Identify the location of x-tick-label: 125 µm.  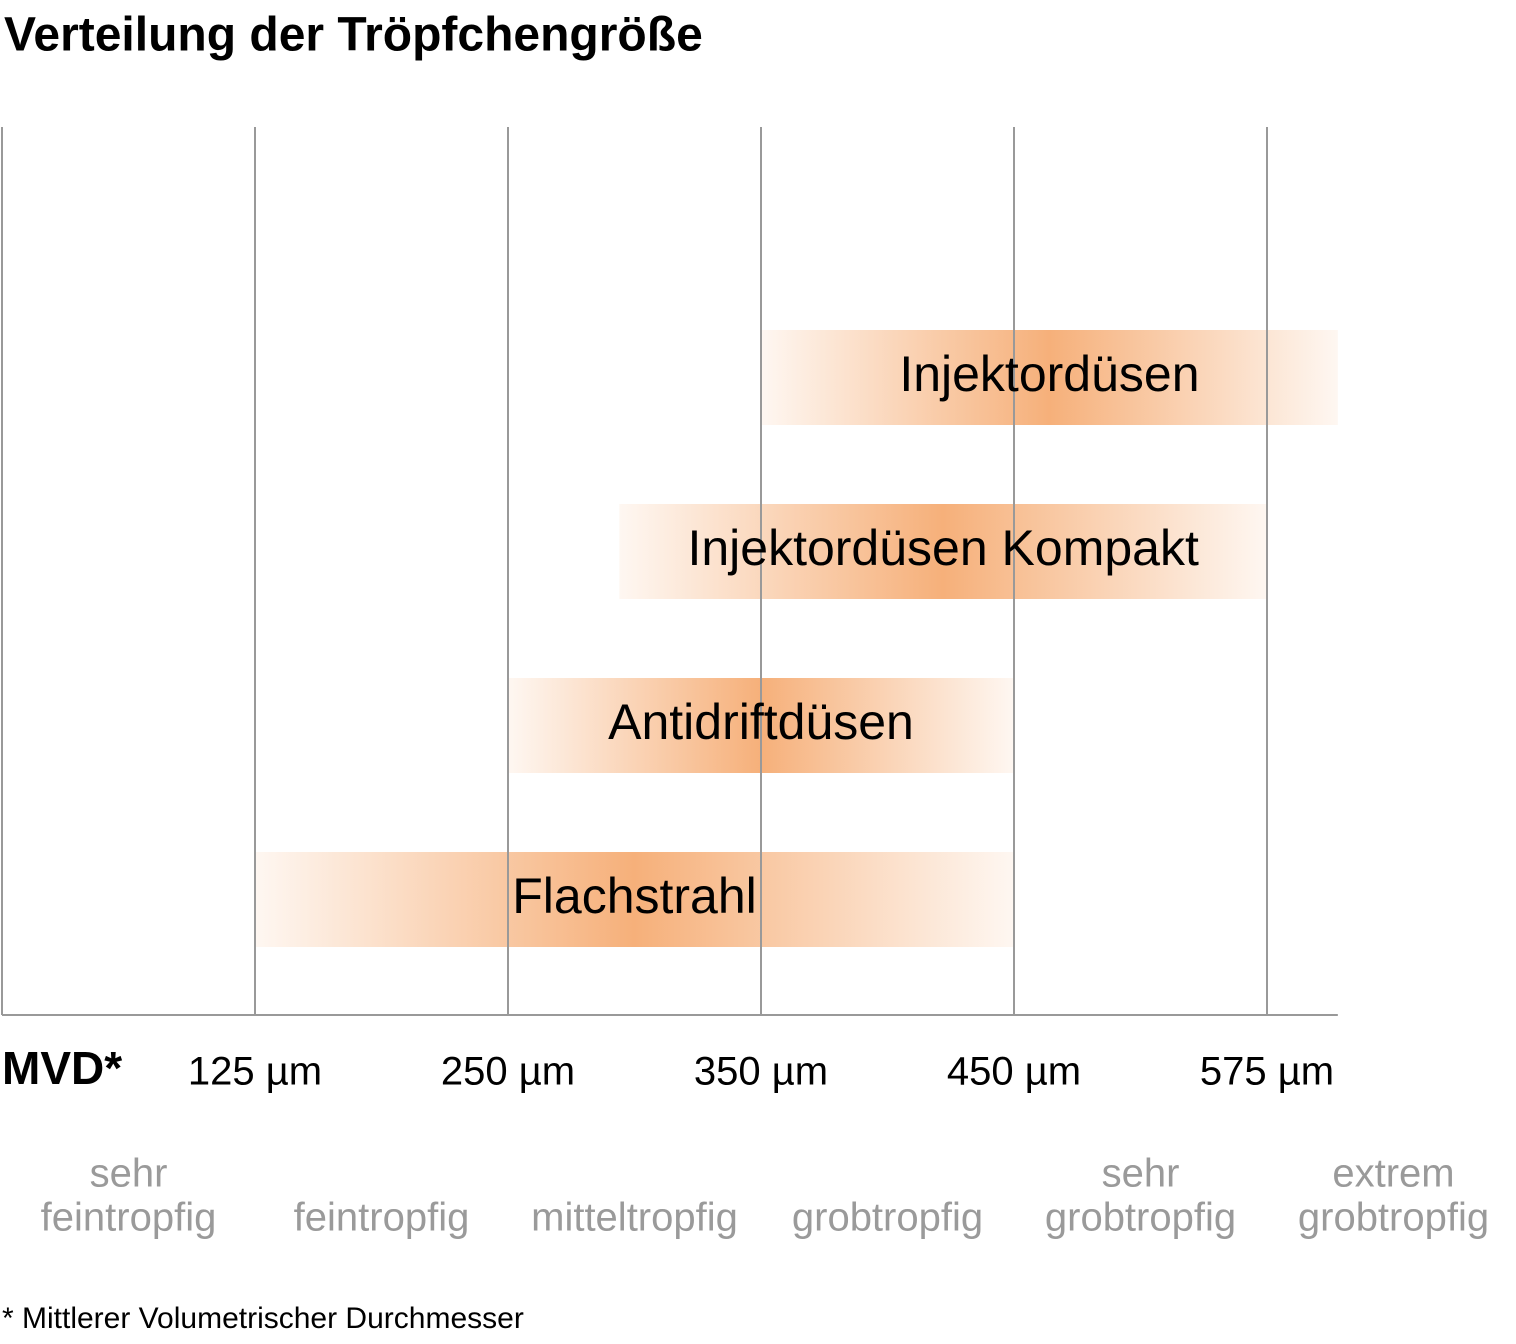
(255, 1072).